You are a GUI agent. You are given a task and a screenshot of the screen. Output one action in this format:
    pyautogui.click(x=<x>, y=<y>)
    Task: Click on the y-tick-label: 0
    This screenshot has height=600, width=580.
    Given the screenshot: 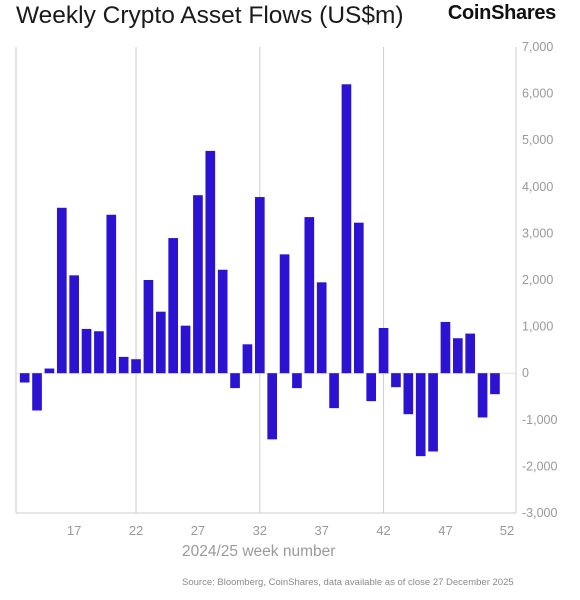 What is the action you would take?
    pyautogui.click(x=525, y=373)
    